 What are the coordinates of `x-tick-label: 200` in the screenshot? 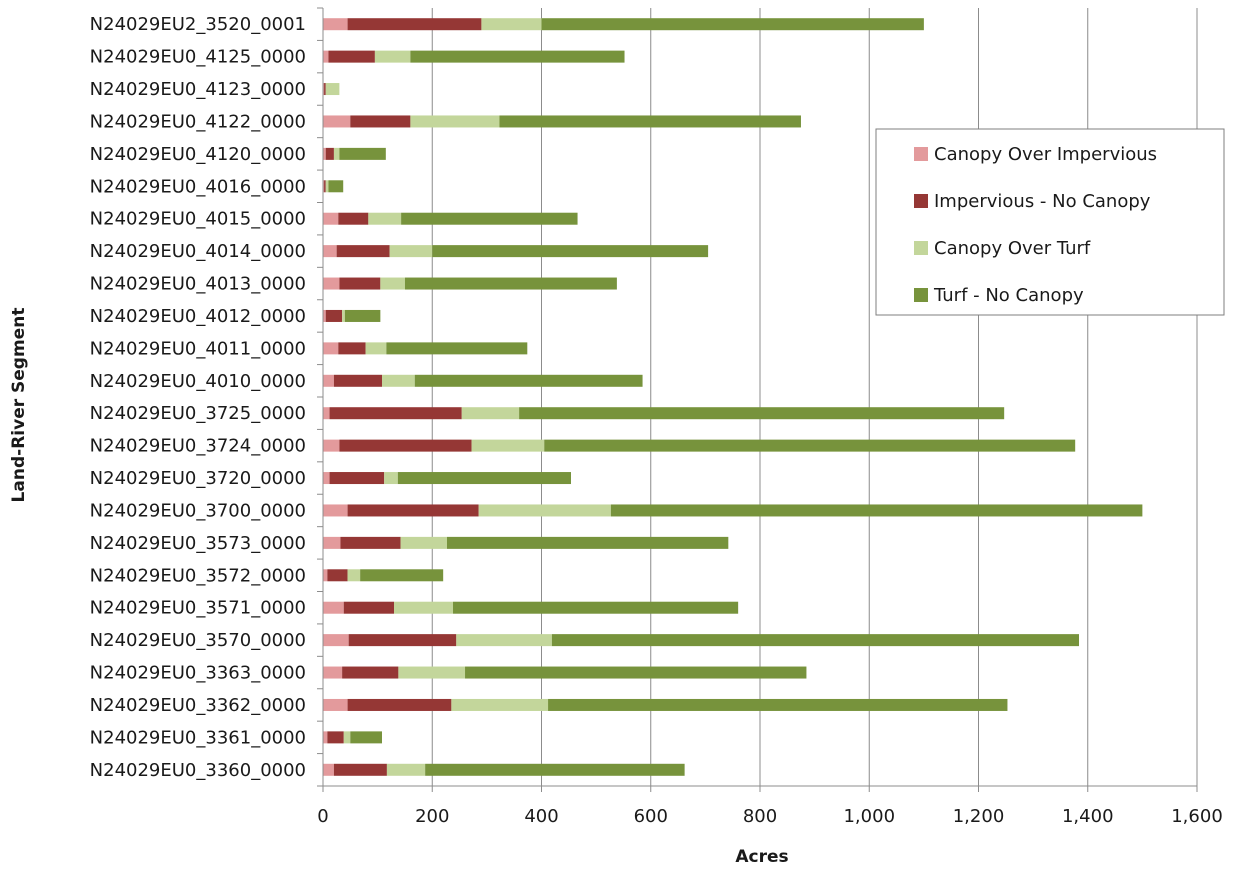 It's located at (432, 816).